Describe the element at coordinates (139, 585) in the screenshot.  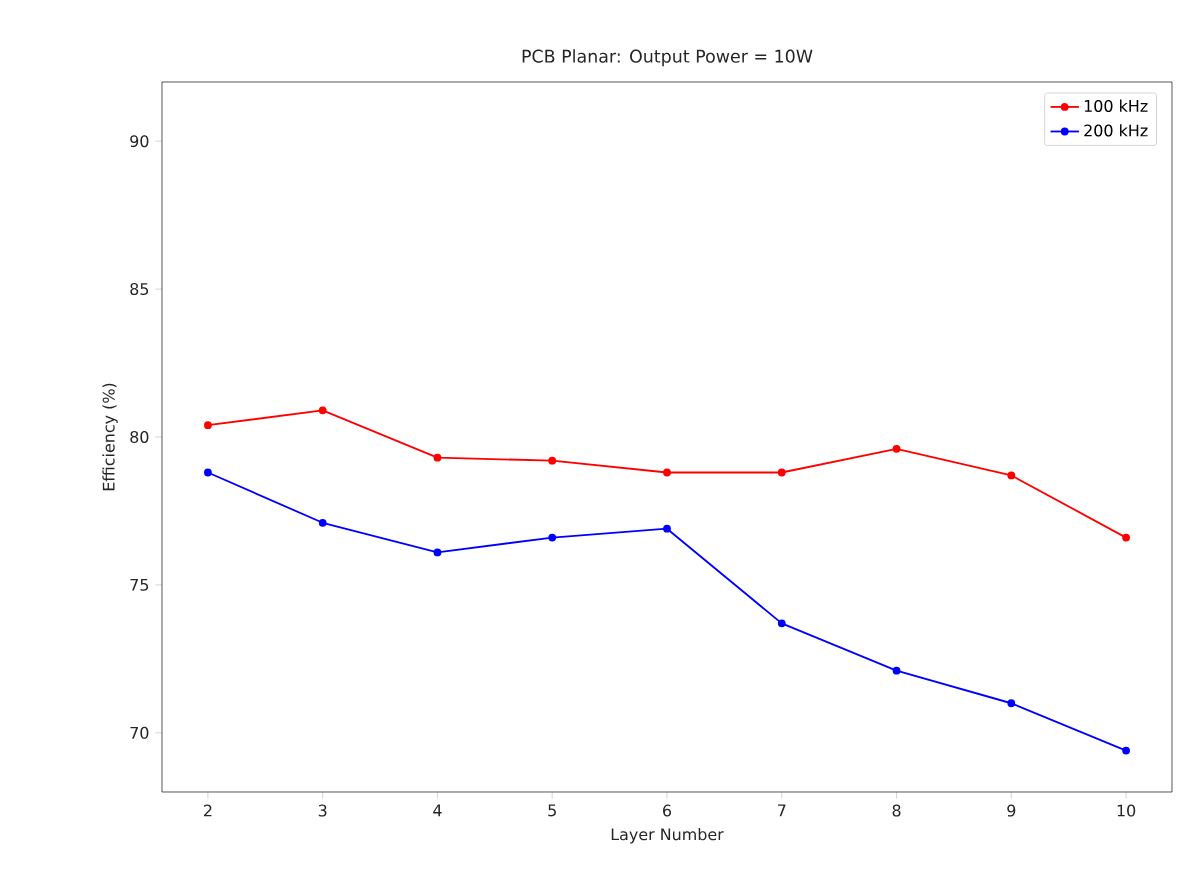
I see `y-tick-label: 75` at that location.